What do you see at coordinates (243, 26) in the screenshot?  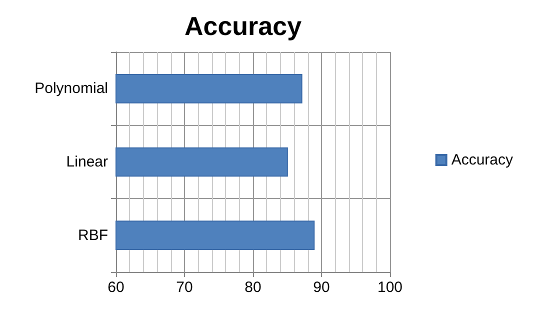 I see `chart-title: Accuracy` at bounding box center [243, 26].